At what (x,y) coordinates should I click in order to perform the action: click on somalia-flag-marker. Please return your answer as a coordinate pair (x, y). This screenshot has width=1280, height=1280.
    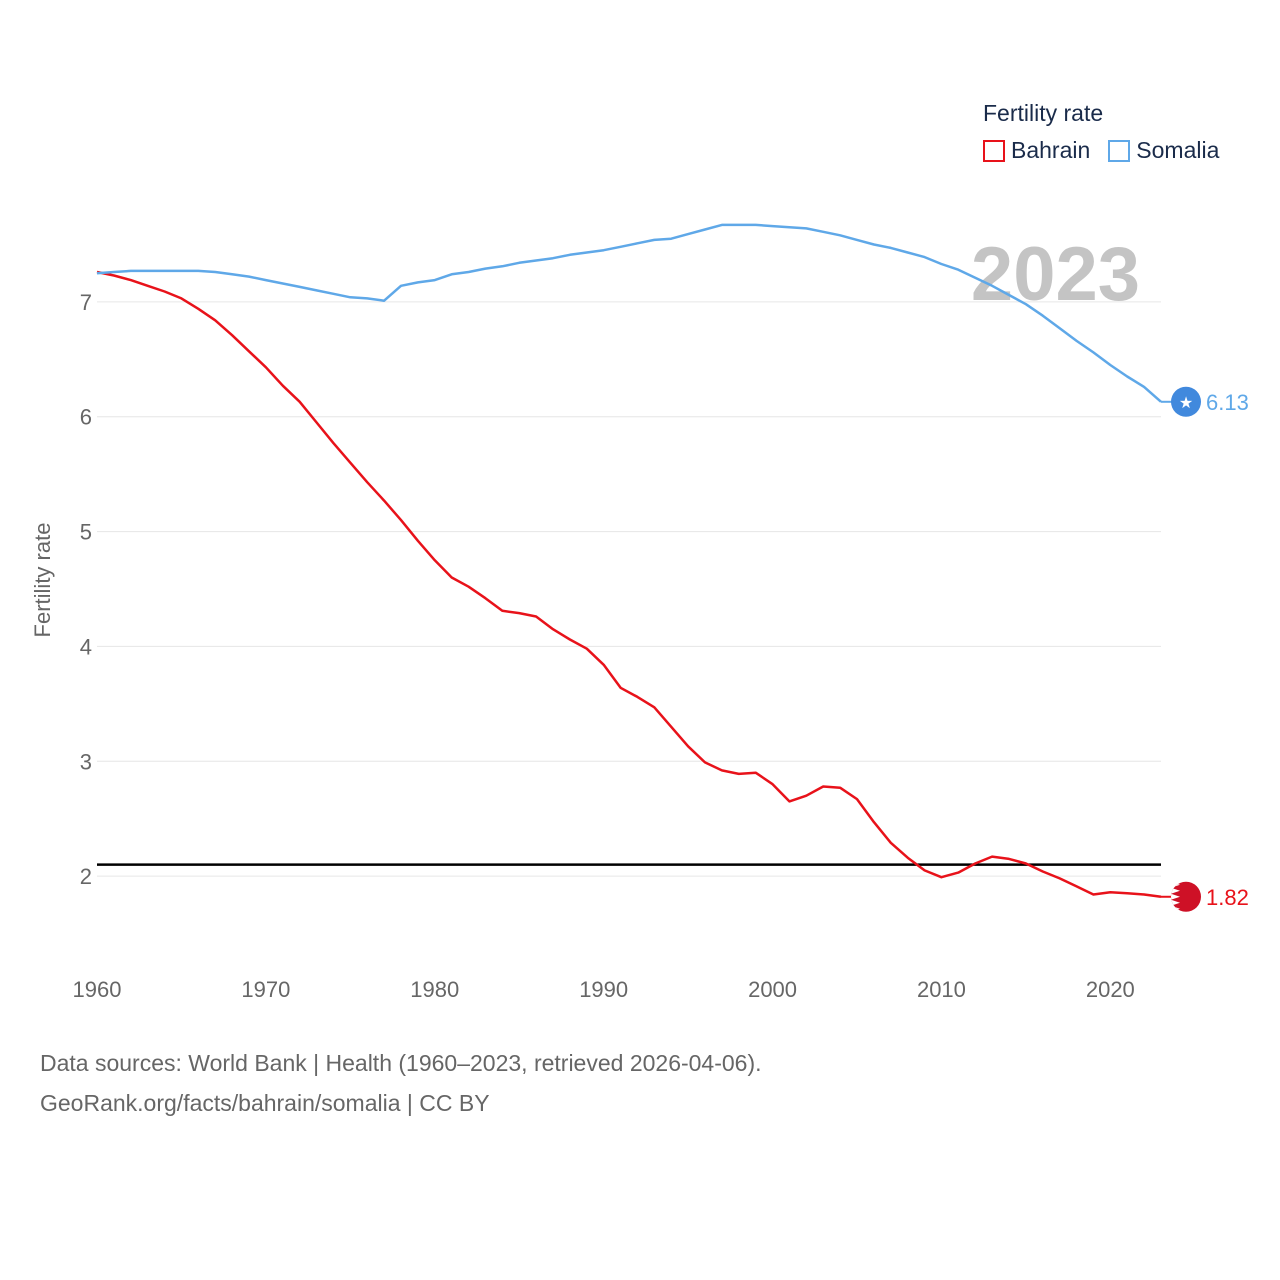
    Looking at the image, I should click on (1186, 401).